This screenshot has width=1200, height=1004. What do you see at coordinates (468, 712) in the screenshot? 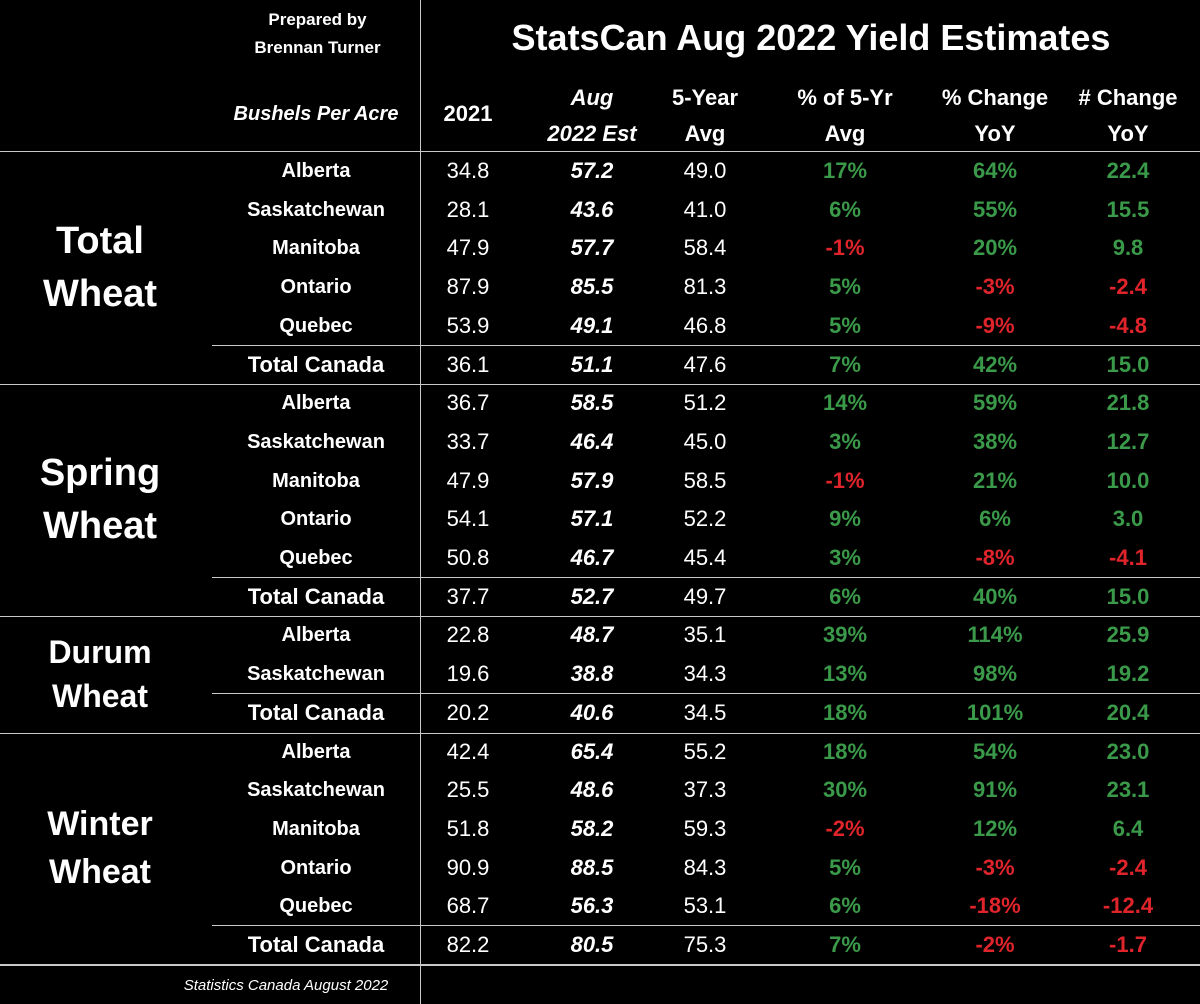
I see `value-2021: 20.2` at bounding box center [468, 712].